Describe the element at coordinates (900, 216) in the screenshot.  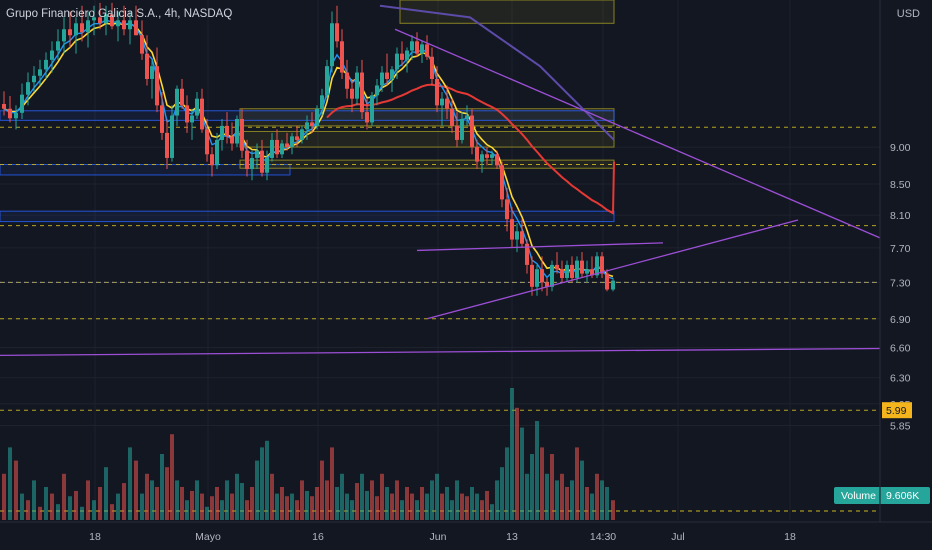
I see `price-tick-label: 8.10` at that location.